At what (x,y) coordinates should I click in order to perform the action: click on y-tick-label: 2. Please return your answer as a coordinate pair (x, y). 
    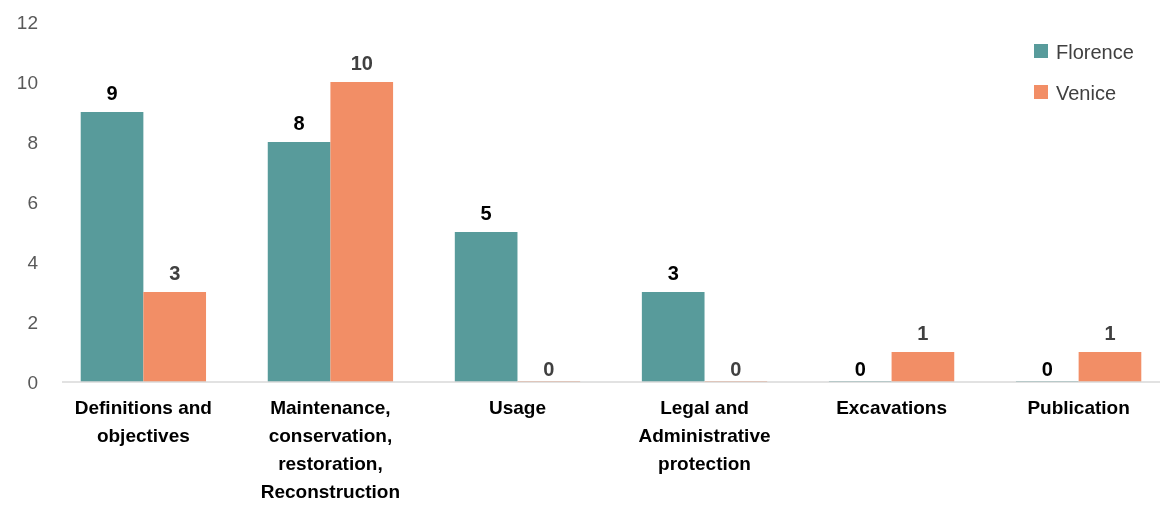
    Looking at the image, I should click on (32, 322).